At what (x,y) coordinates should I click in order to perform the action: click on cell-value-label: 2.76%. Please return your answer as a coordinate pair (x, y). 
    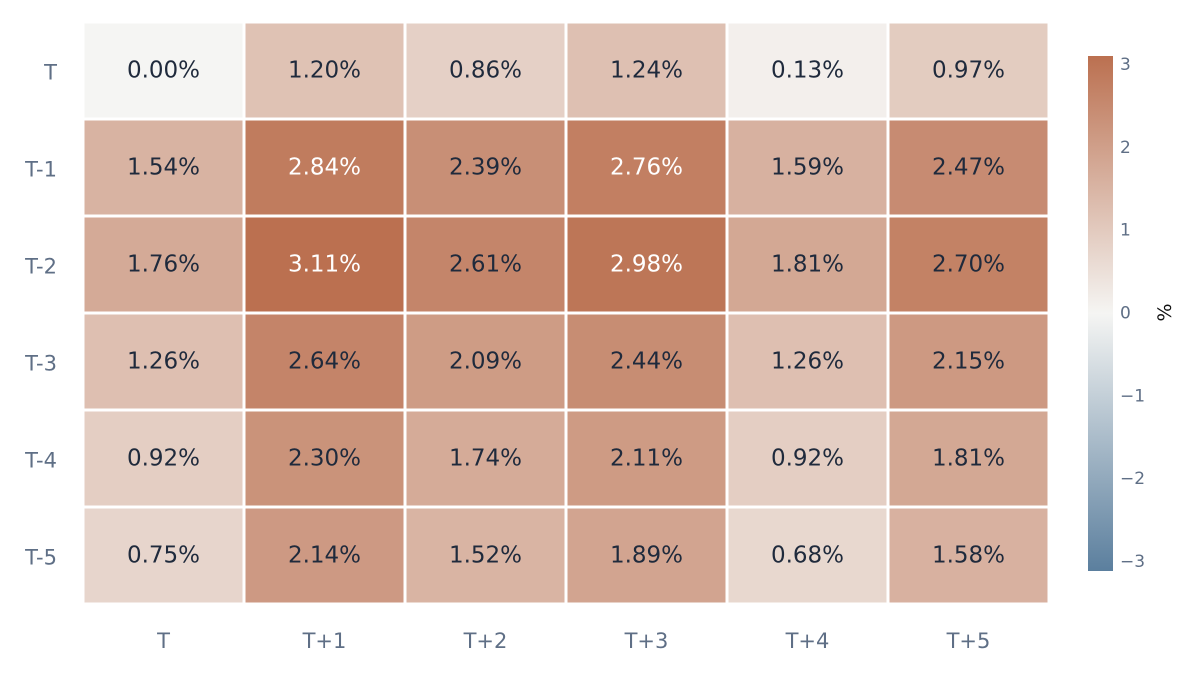
    Looking at the image, I should click on (646, 168).